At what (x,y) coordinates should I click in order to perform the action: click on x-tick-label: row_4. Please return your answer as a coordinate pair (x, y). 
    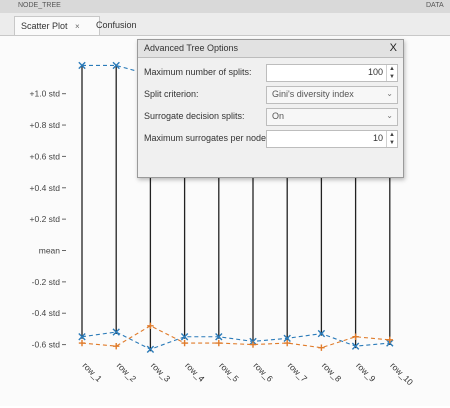
    Looking at the image, I should click on (195, 372).